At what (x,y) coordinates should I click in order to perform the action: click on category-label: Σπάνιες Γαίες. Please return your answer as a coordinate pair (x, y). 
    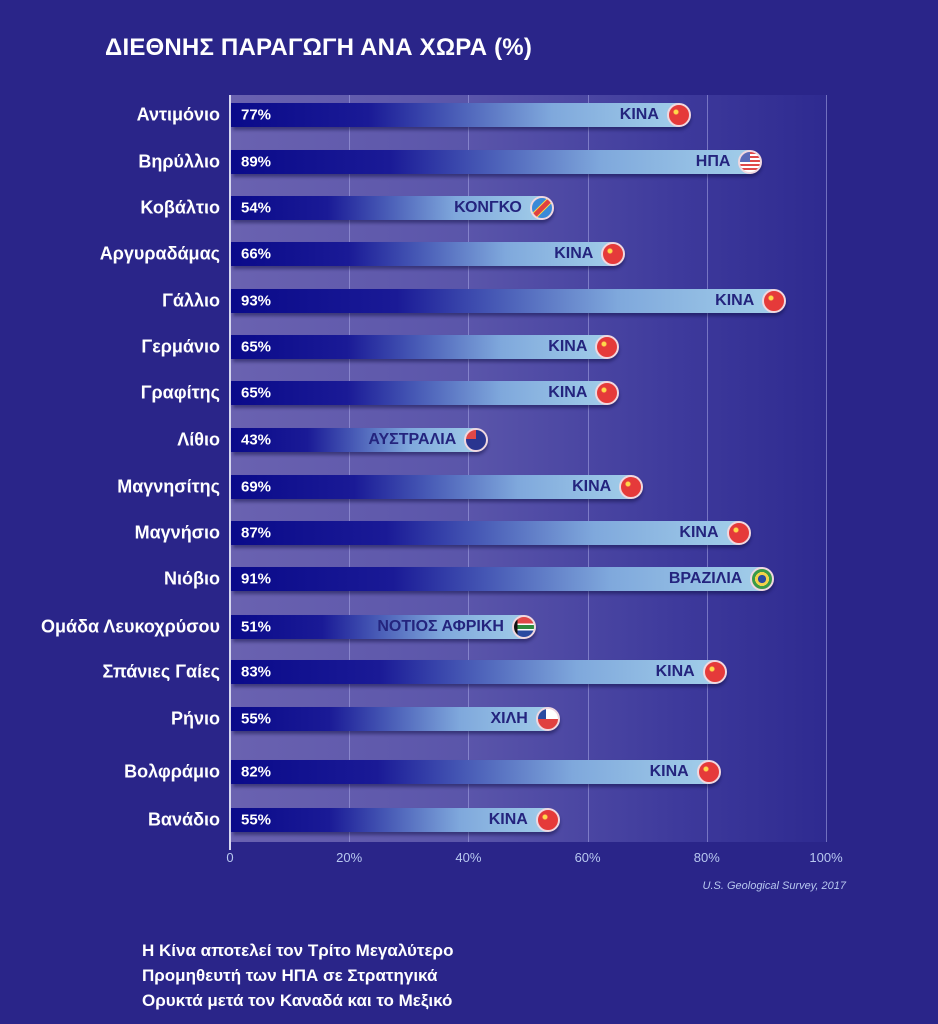
    Looking at the image, I should click on (161, 671).